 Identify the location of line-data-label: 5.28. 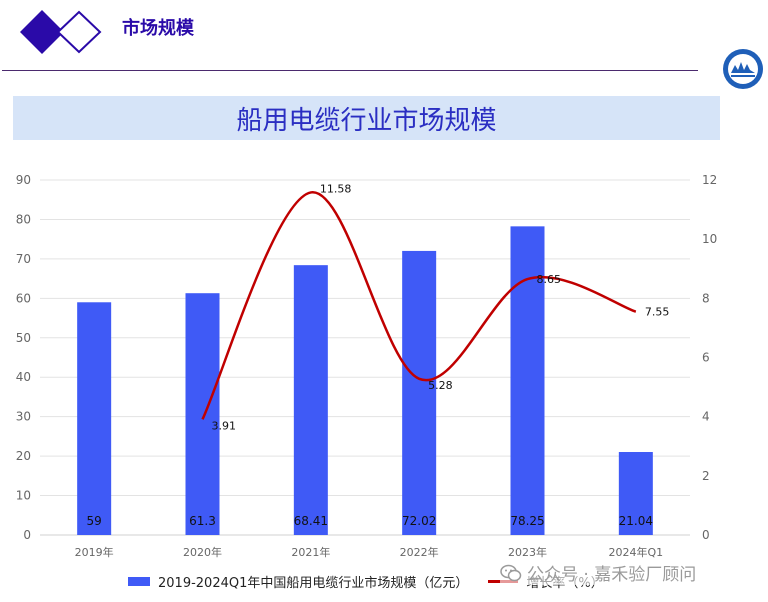
(440, 385).